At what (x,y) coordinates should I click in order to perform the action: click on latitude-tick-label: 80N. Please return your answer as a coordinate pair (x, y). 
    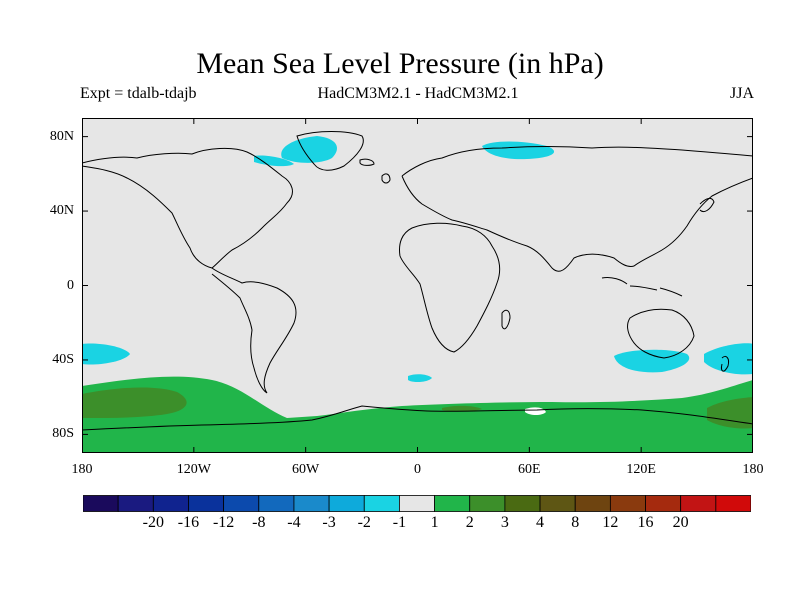
    Looking at the image, I should click on (61, 136).